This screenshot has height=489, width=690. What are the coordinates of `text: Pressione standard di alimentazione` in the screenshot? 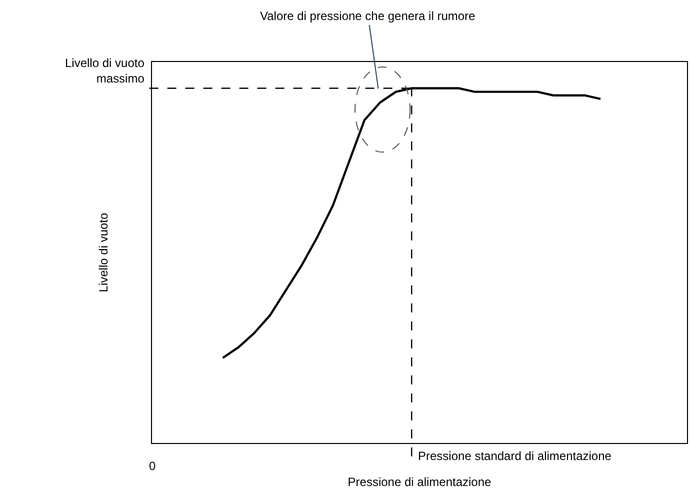 It's located at (515, 456).